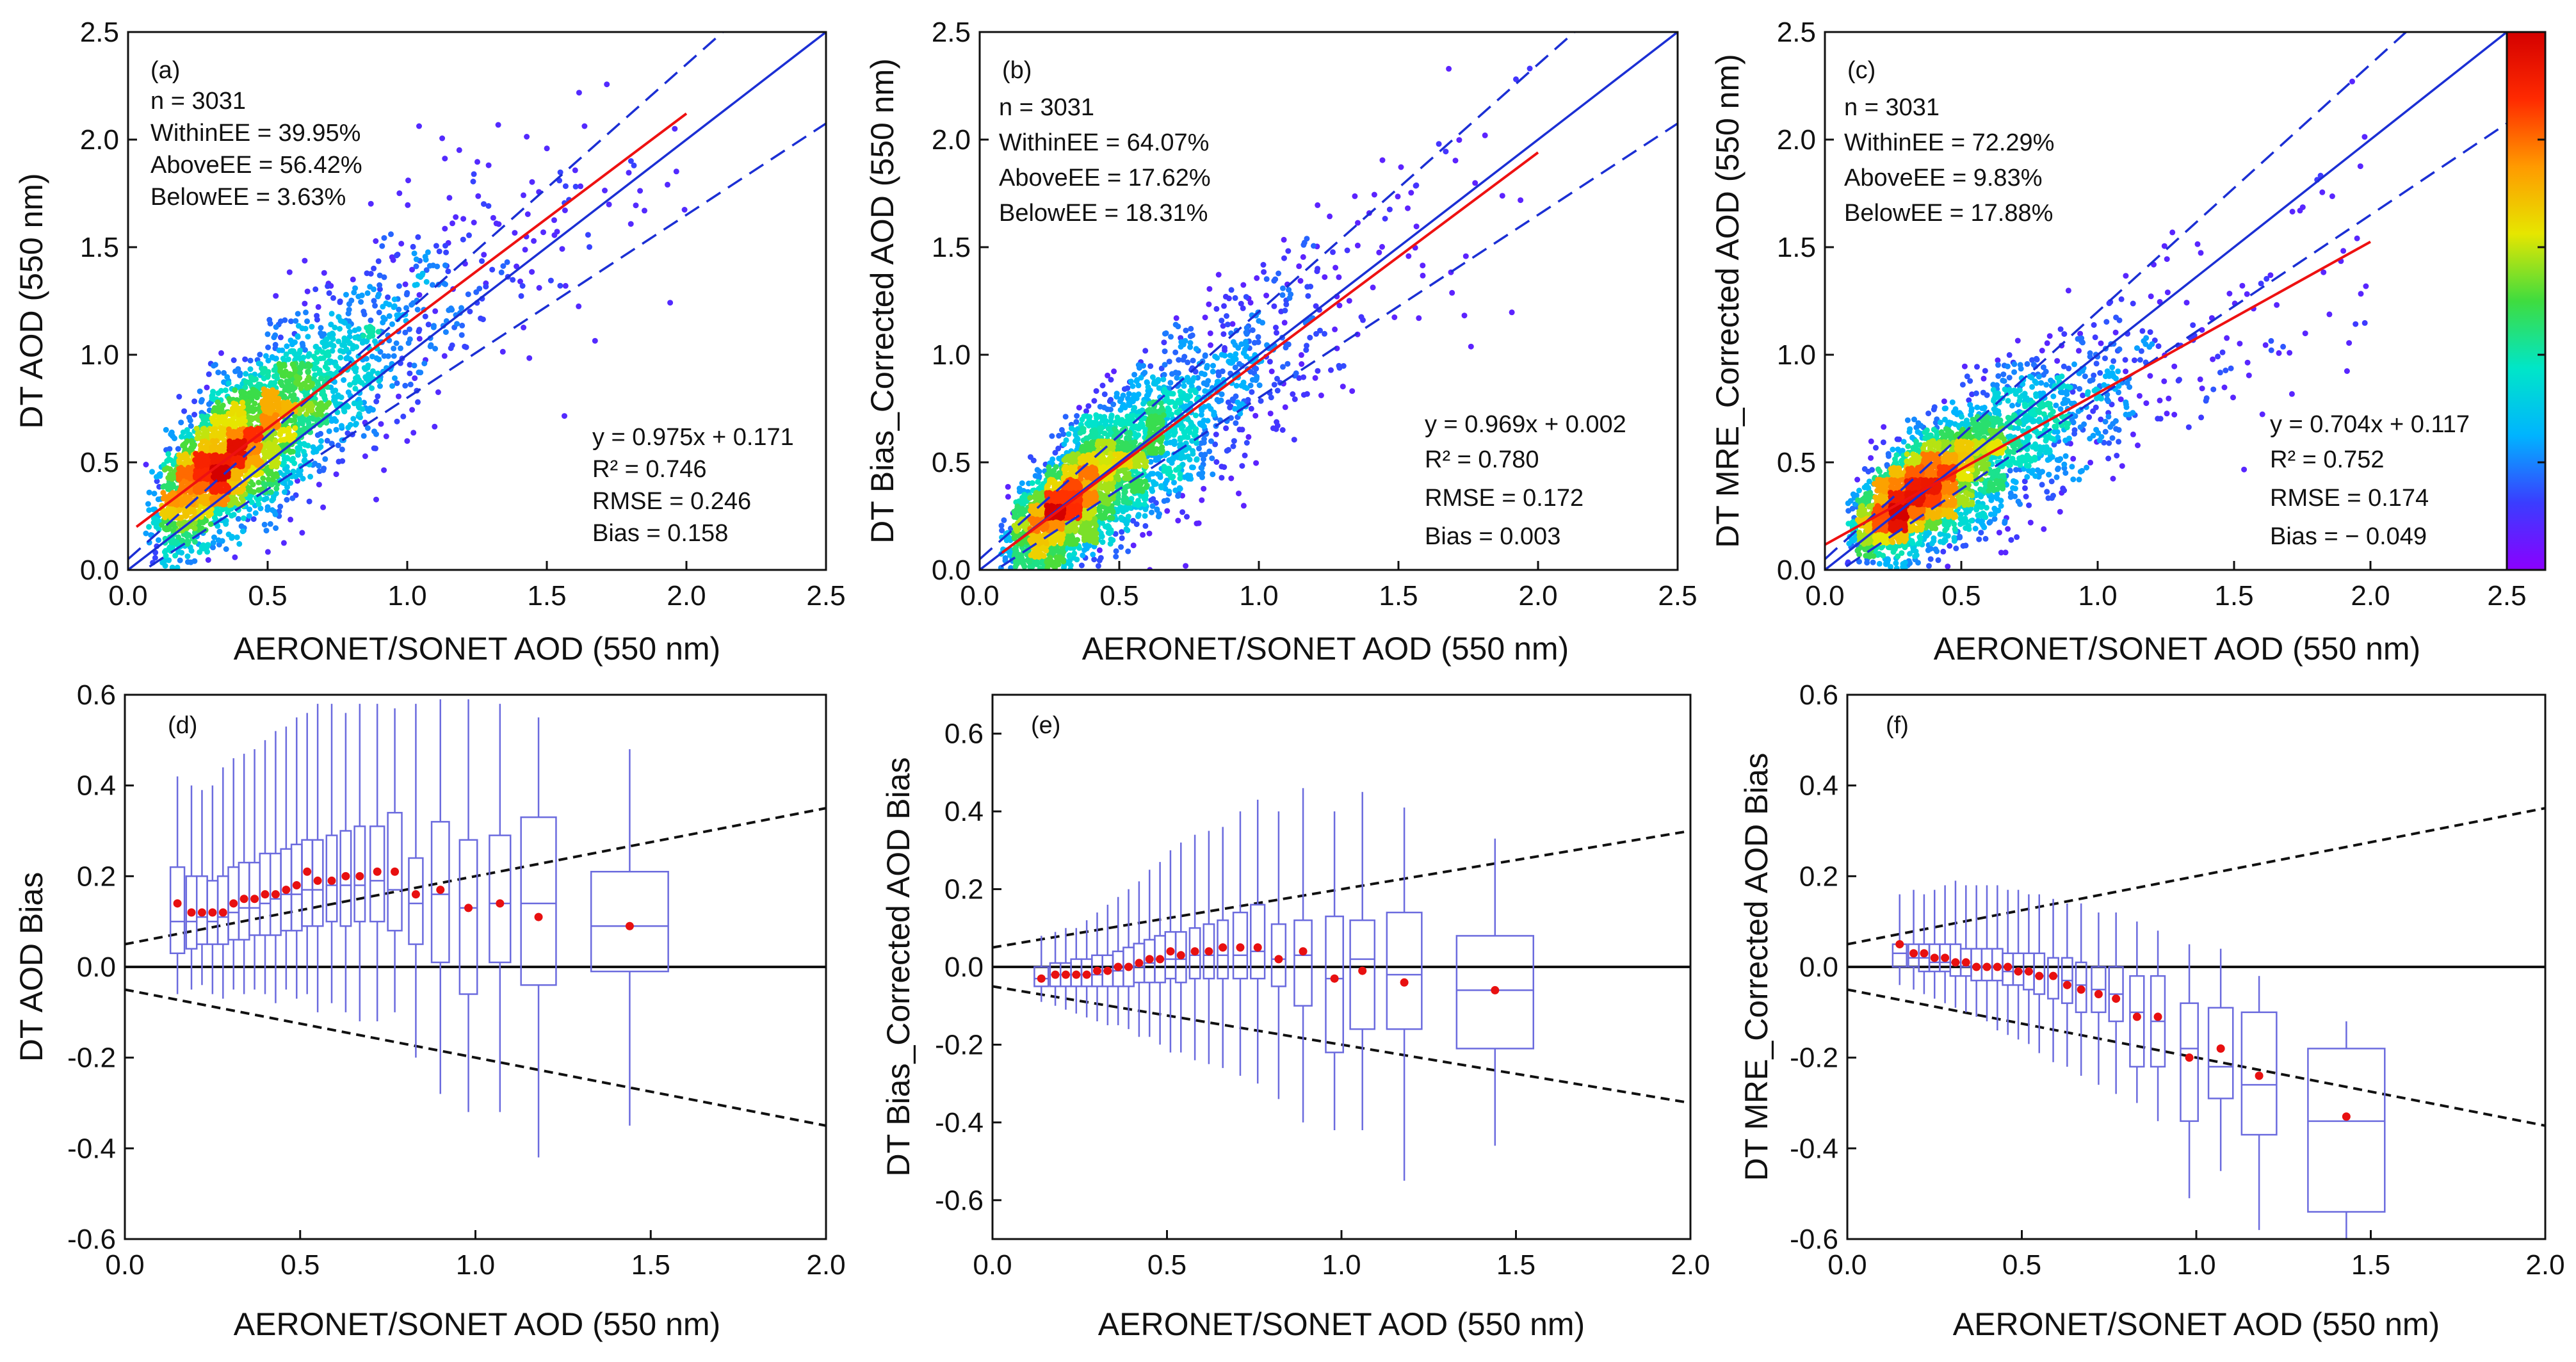  I want to click on y-tick-label-a: 1.0, so click(99, 355).